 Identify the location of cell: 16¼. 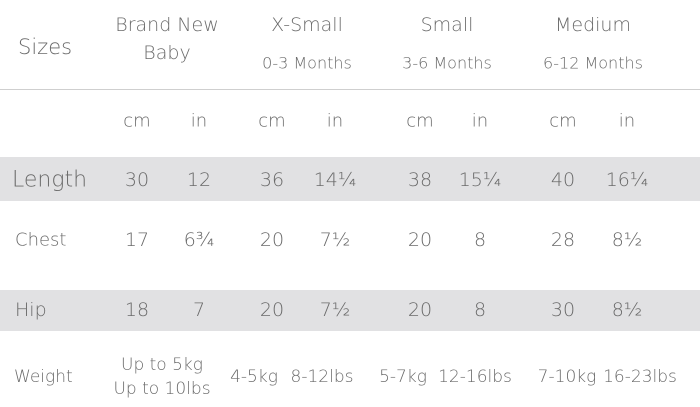
(627, 180).